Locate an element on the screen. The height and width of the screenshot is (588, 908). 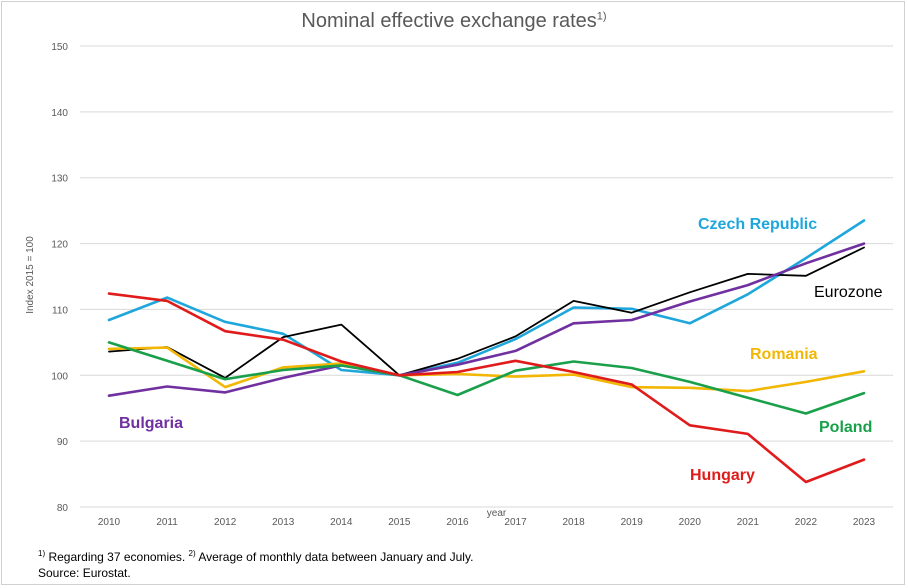
y-tick-label: 120 is located at coordinates (59, 245).